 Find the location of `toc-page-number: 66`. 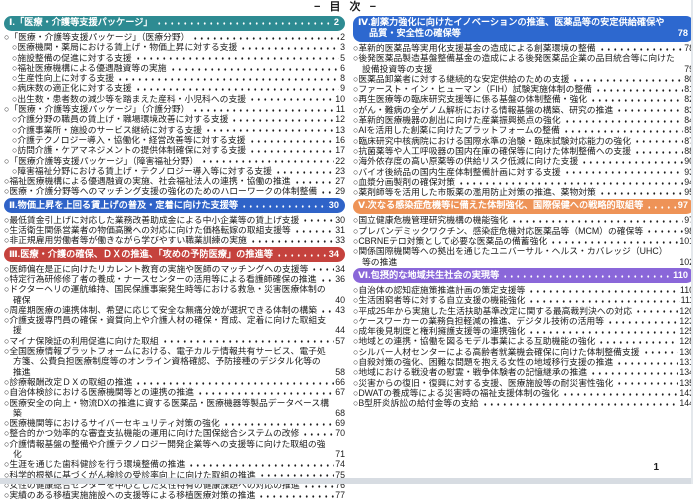

toc-page-number: 66 is located at coordinates (340, 381).